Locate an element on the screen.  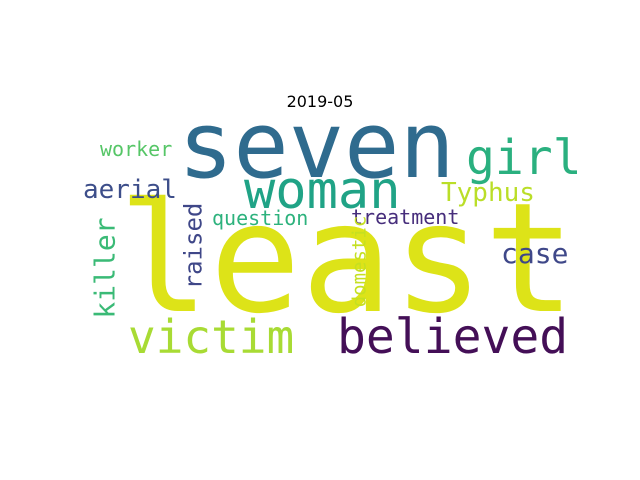
word-victim: victim is located at coordinates (211, 337).